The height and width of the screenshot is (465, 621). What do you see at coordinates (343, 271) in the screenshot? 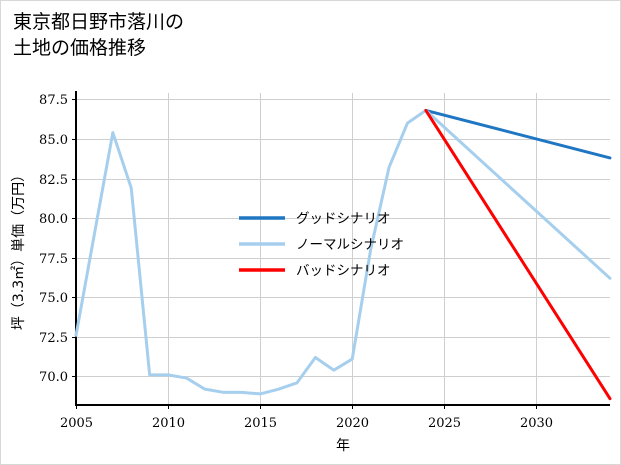
I see `legend-label-2: バッドシナリオ` at bounding box center [343, 271].